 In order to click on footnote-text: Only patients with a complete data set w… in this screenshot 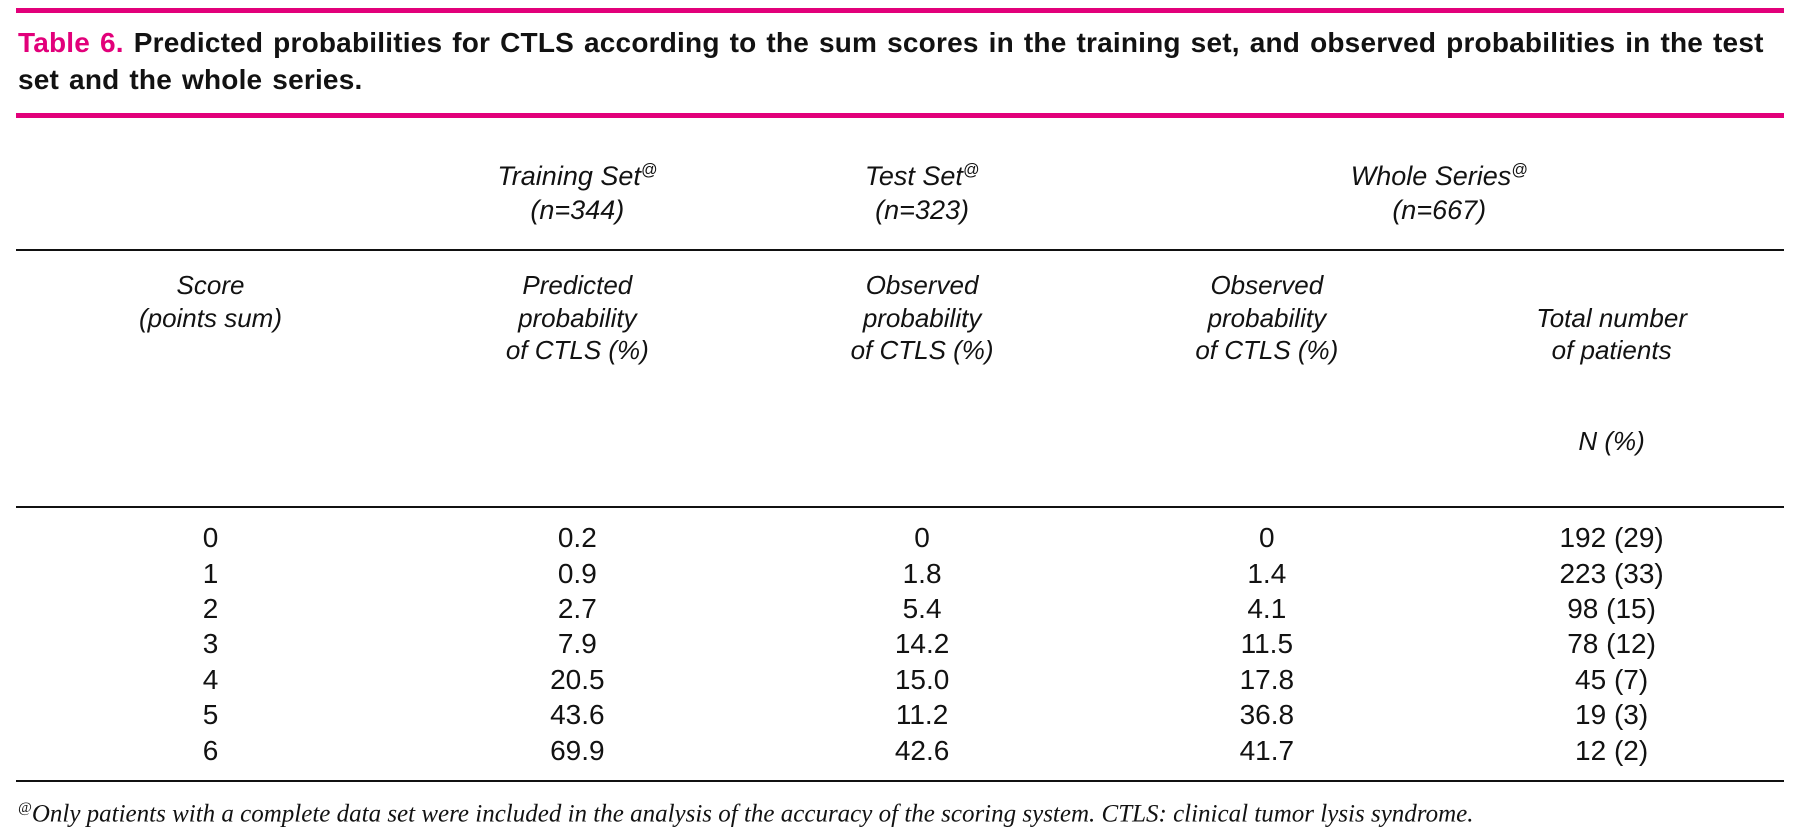, I will do `click(752, 814)`.